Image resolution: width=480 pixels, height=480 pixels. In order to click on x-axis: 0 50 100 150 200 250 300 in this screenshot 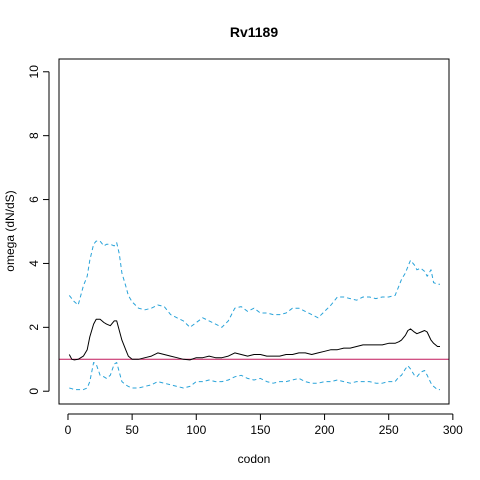, I will do `click(264, 425)`.